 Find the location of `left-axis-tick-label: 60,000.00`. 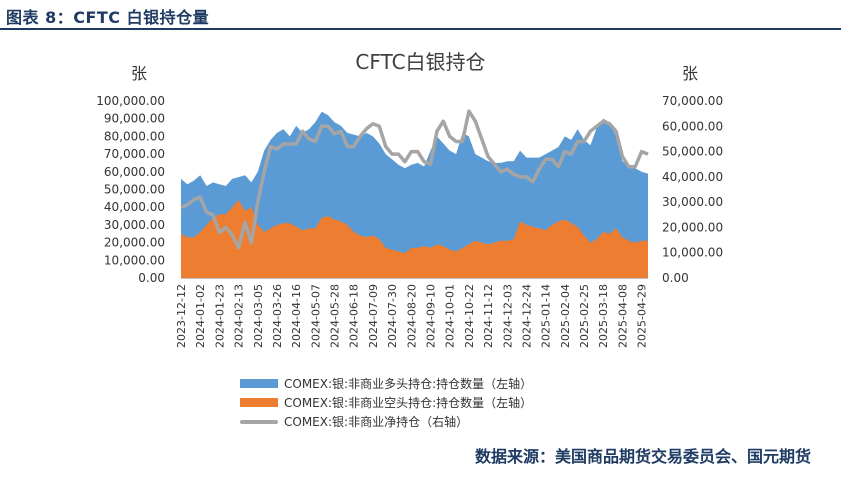

left-axis-tick-label: 60,000.00 is located at coordinates (134, 172).